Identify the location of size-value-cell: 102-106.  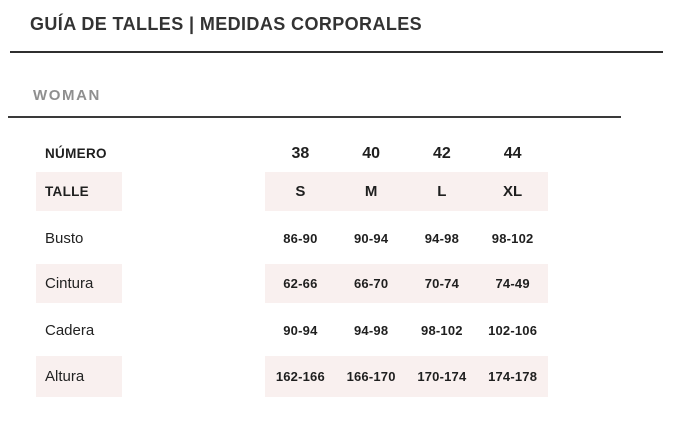
(513, 330).